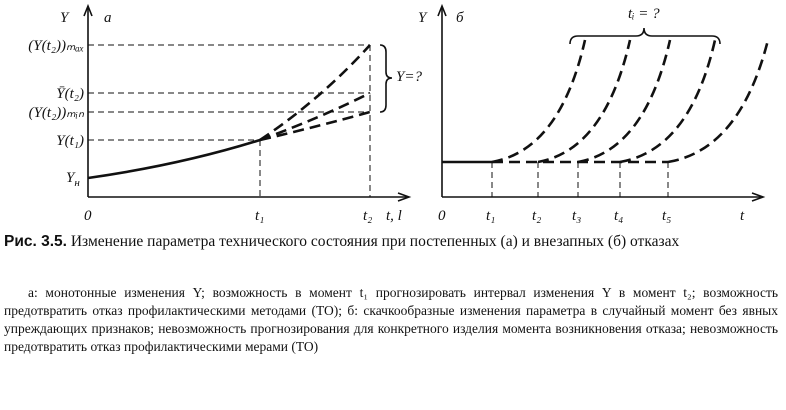  I want to click on panel-label: а, so click(108, 18).